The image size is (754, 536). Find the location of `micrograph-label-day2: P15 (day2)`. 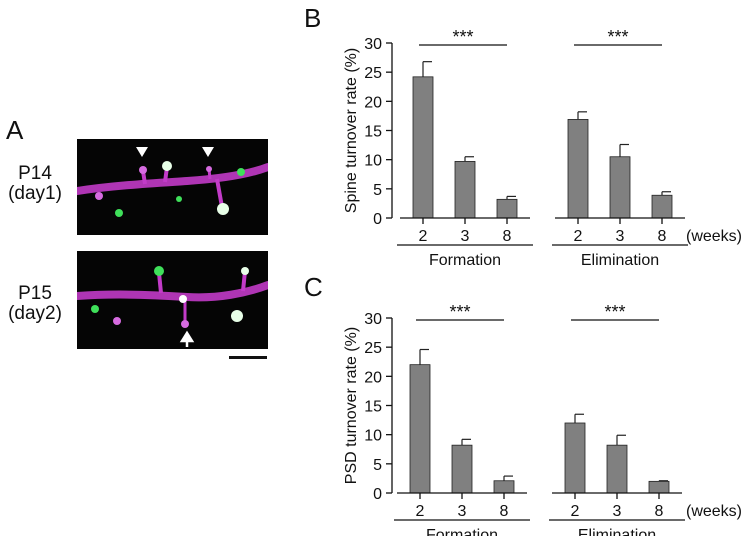

micrograph-label-day2: P15 (day2) is located at coordinates (35, 304).